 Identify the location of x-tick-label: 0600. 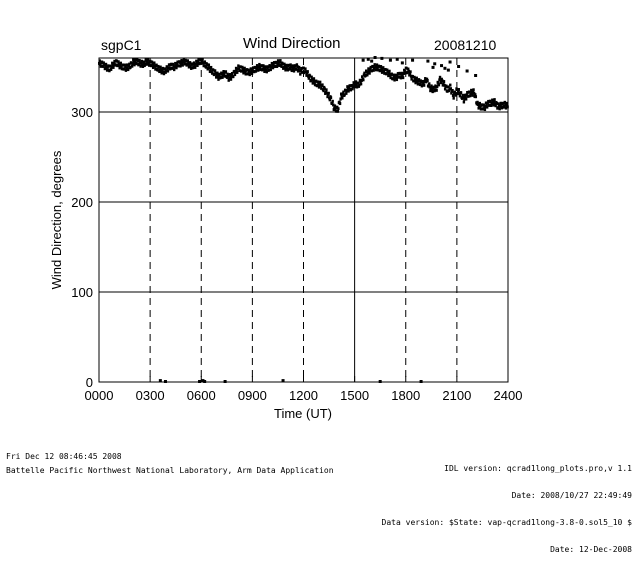
(201, 395).